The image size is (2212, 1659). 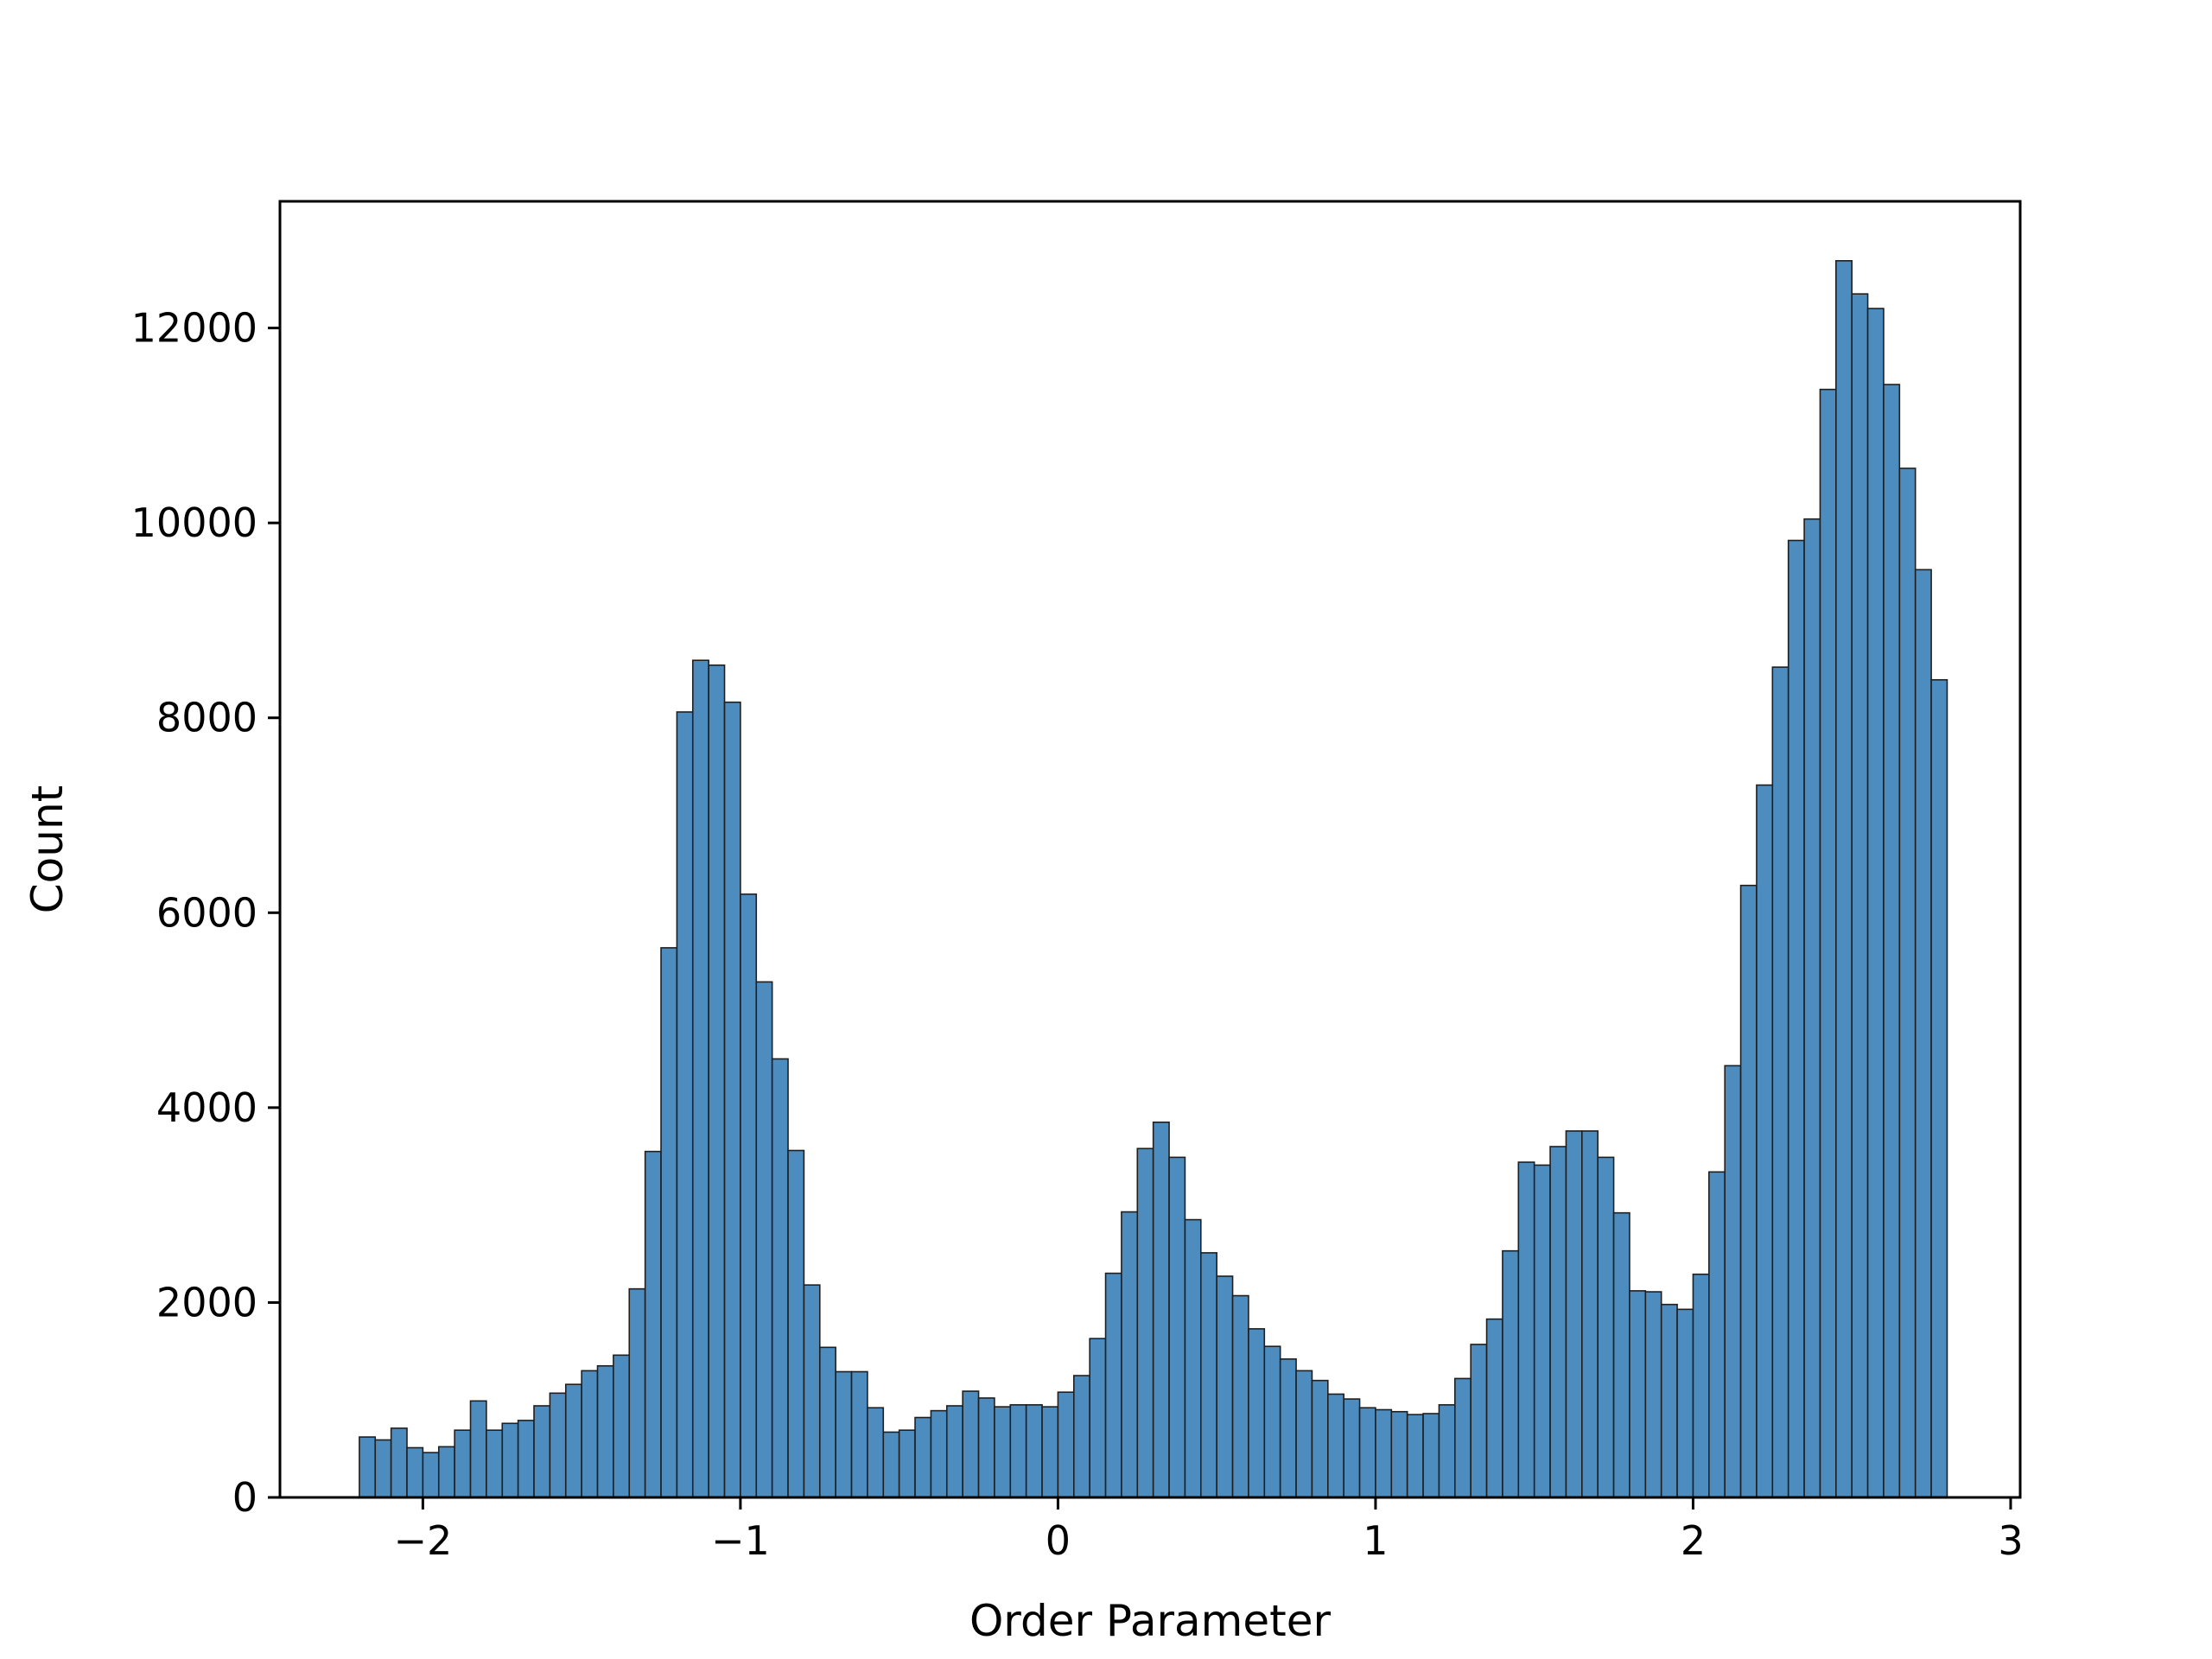 I want to click on x-tick-label: 1, so click(x=1375, y=1540).